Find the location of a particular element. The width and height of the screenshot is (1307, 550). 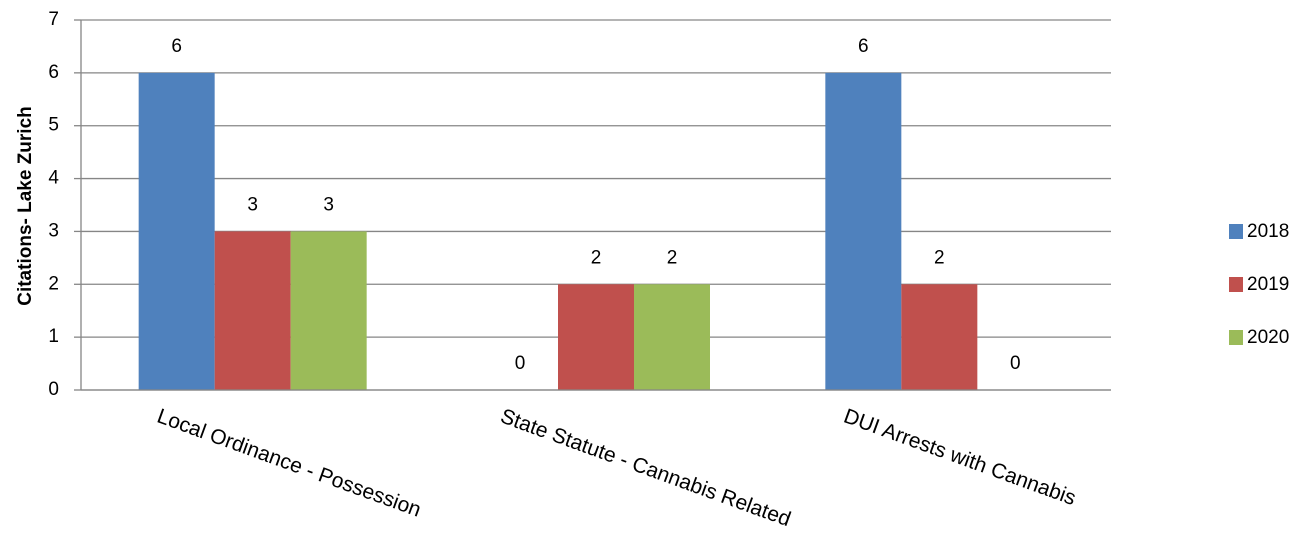

legend-label-2019: 2019 is located at coordinates (1268, 284).